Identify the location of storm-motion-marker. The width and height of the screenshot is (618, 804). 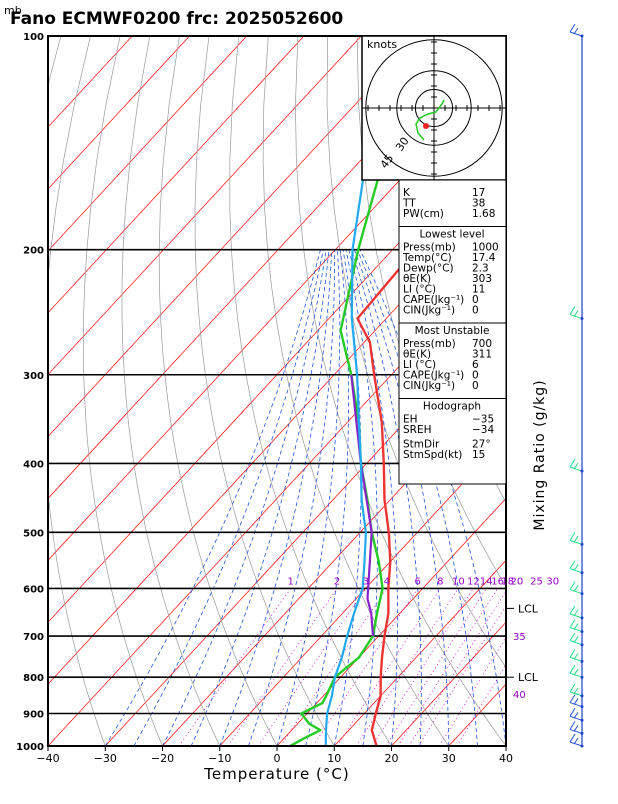
(426, 126).